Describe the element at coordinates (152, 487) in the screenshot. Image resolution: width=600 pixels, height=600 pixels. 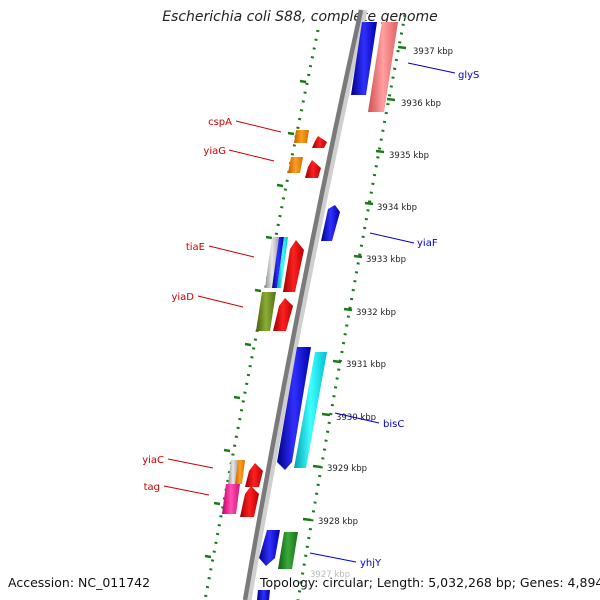
I see `gene-label-tag: tag` at that location.